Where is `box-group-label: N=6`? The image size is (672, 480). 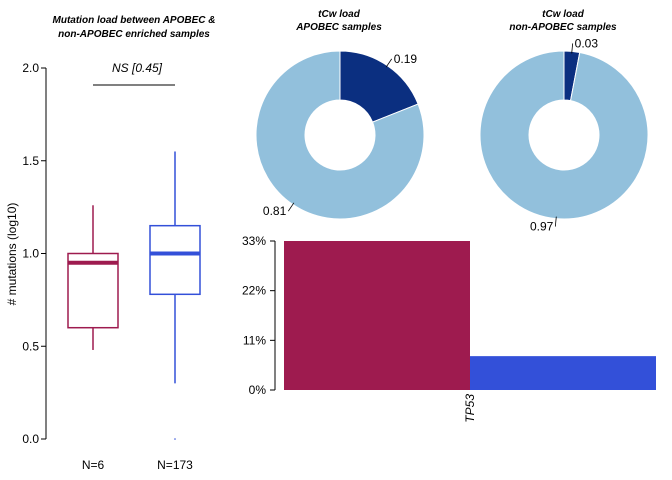
box-group-label: N=6 is located at coordinates (93, 465).